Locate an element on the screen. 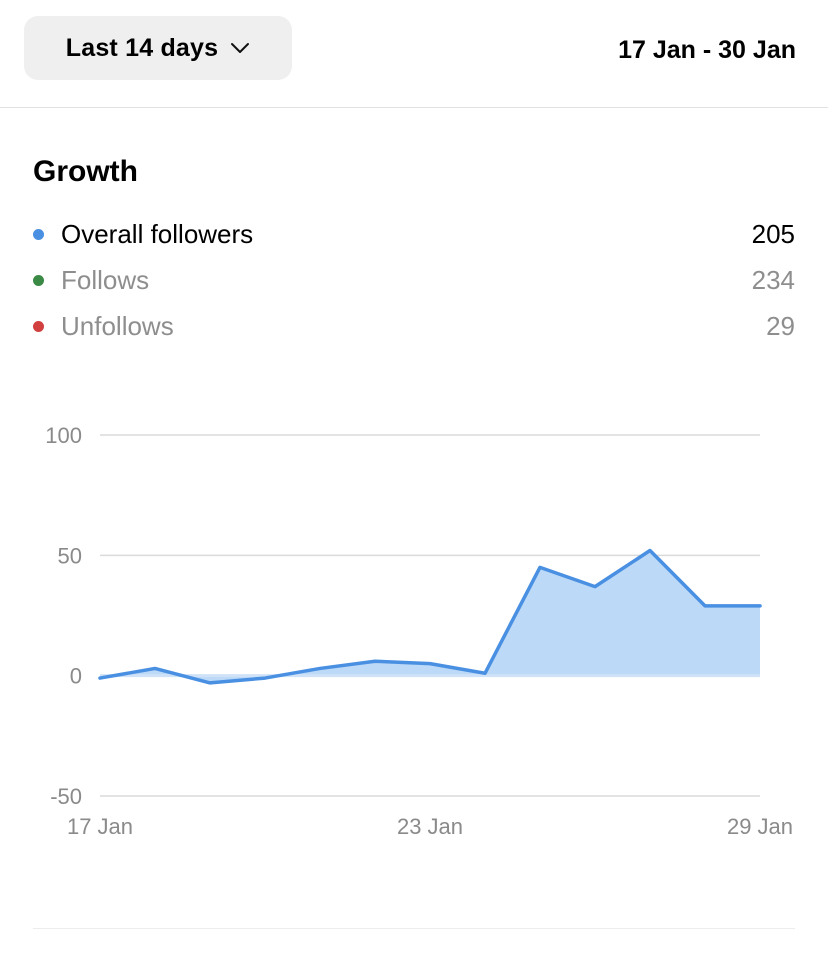 The width and height of the screenshot is (828, 955). chevron-down-icon is located at coordinates (240, 48).